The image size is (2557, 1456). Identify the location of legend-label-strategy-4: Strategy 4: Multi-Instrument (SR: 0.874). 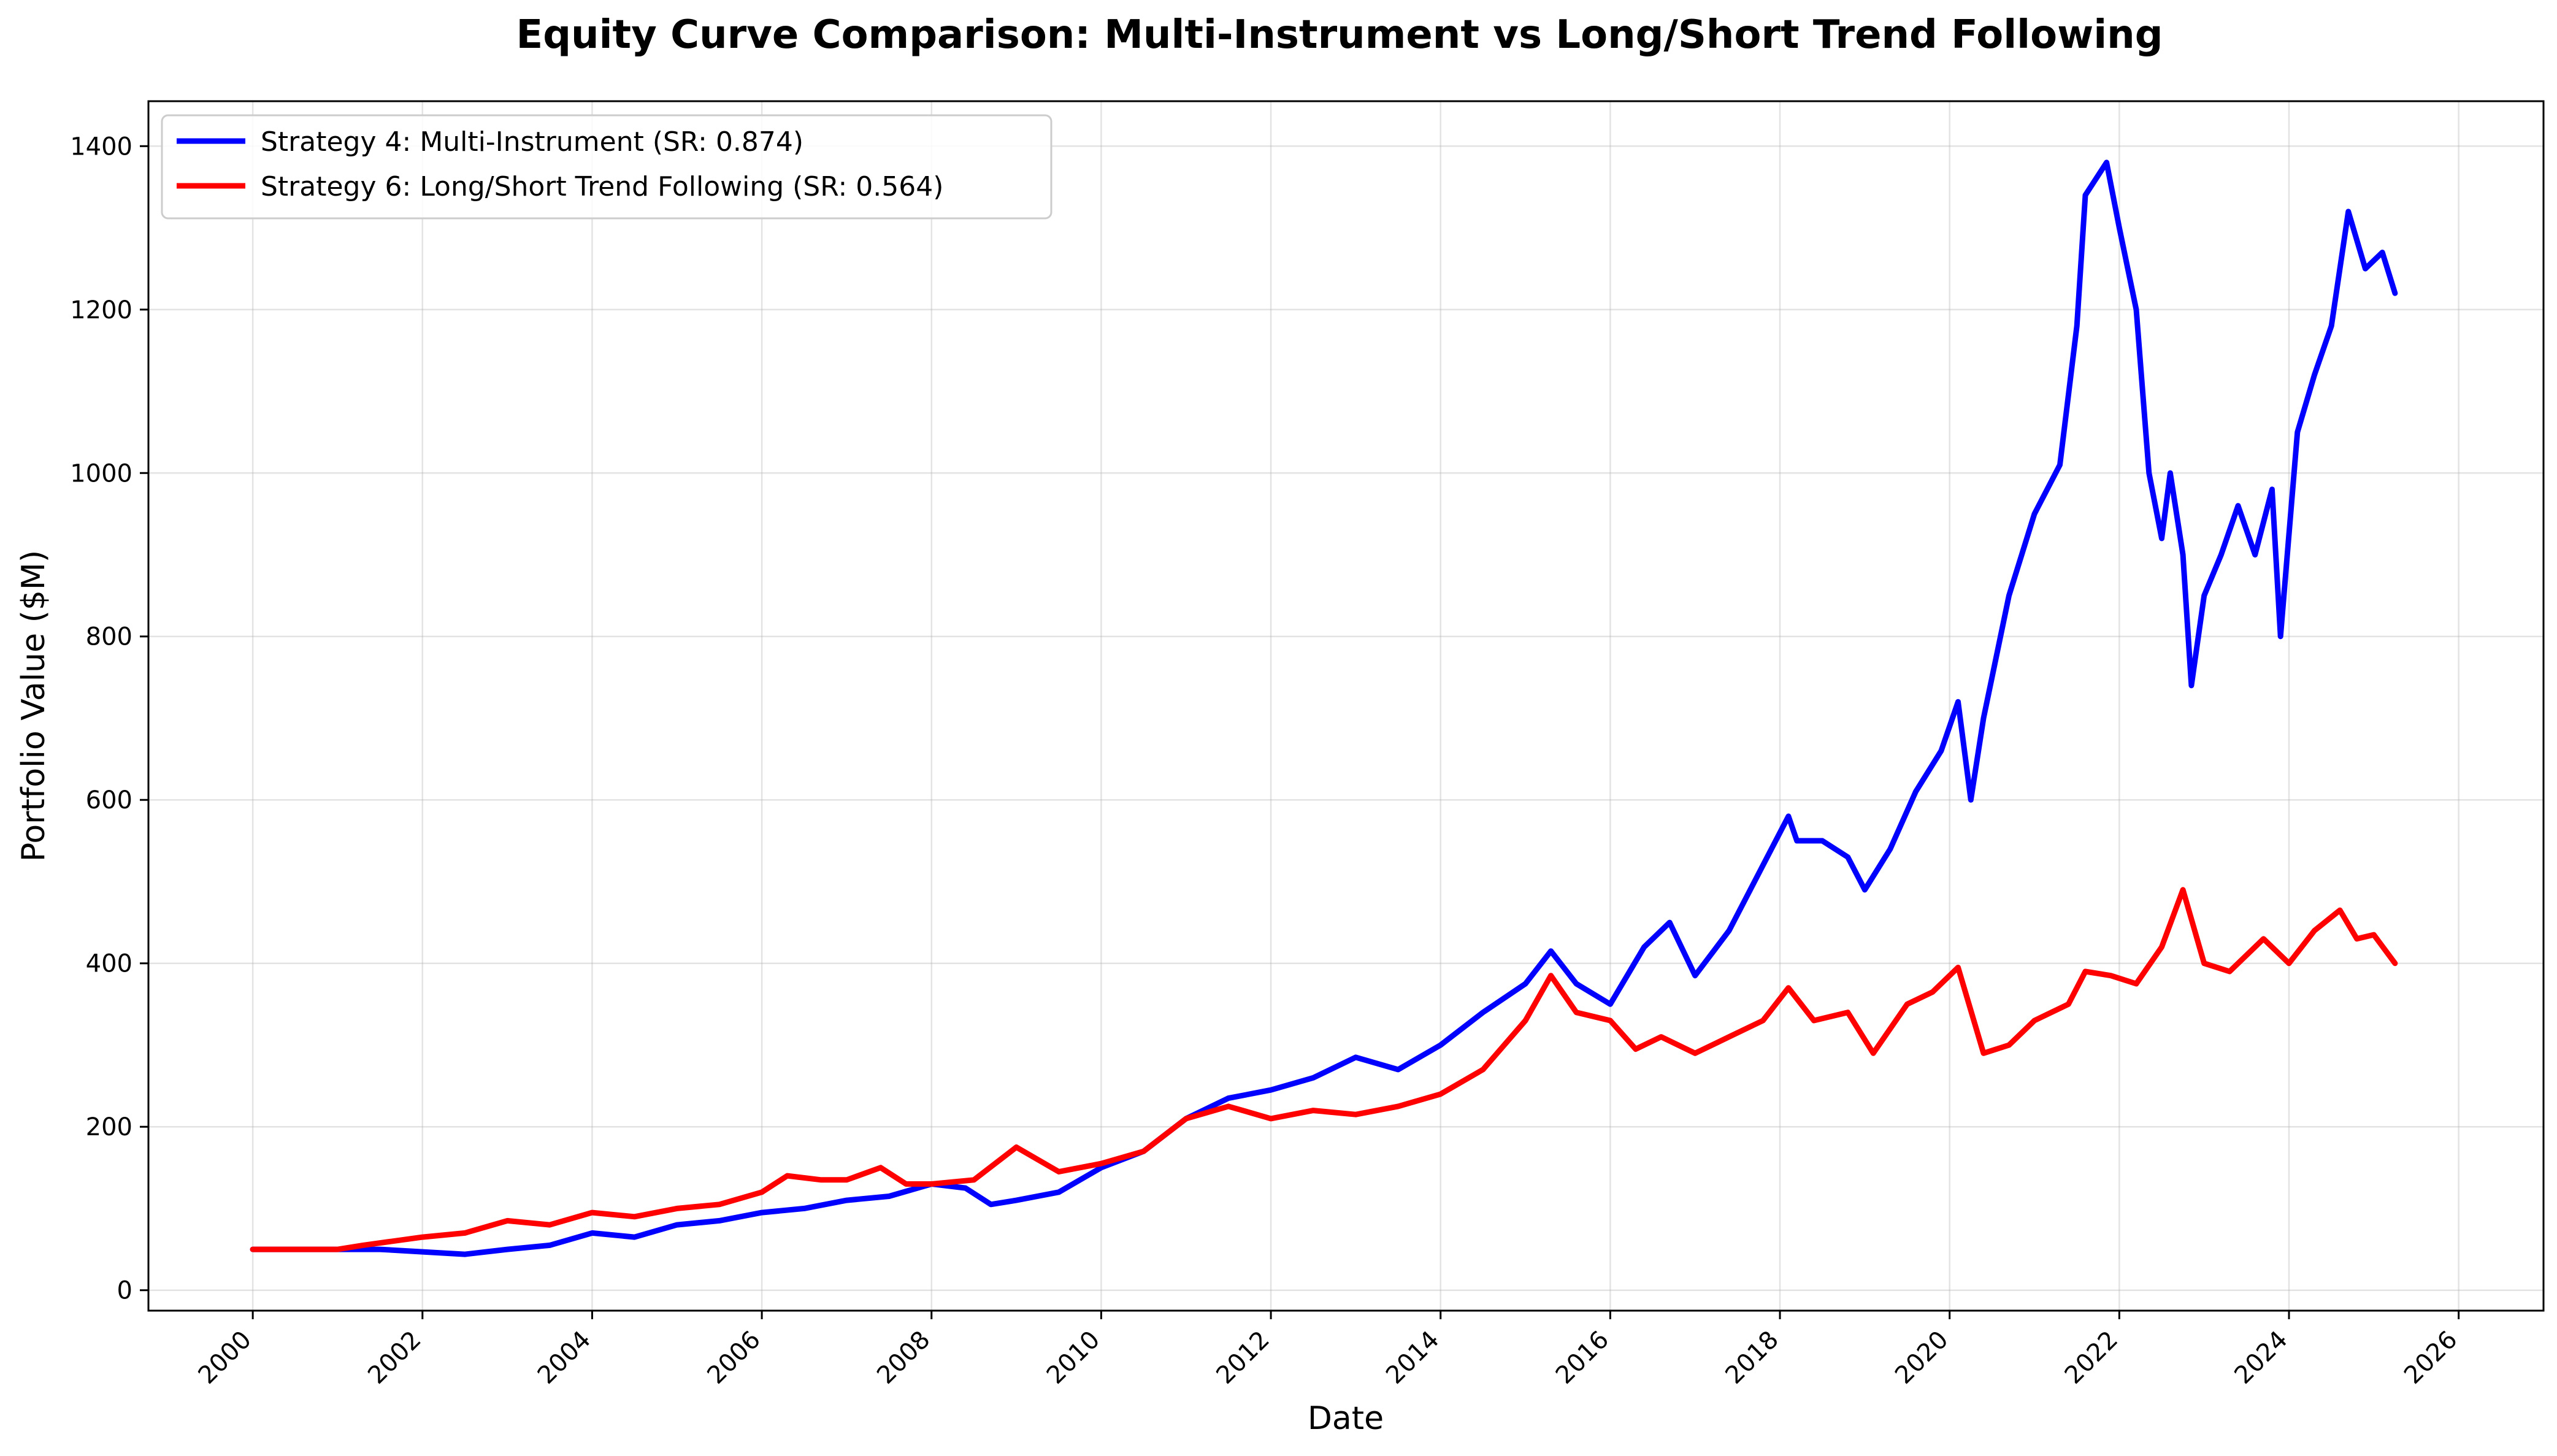
(532, 142).